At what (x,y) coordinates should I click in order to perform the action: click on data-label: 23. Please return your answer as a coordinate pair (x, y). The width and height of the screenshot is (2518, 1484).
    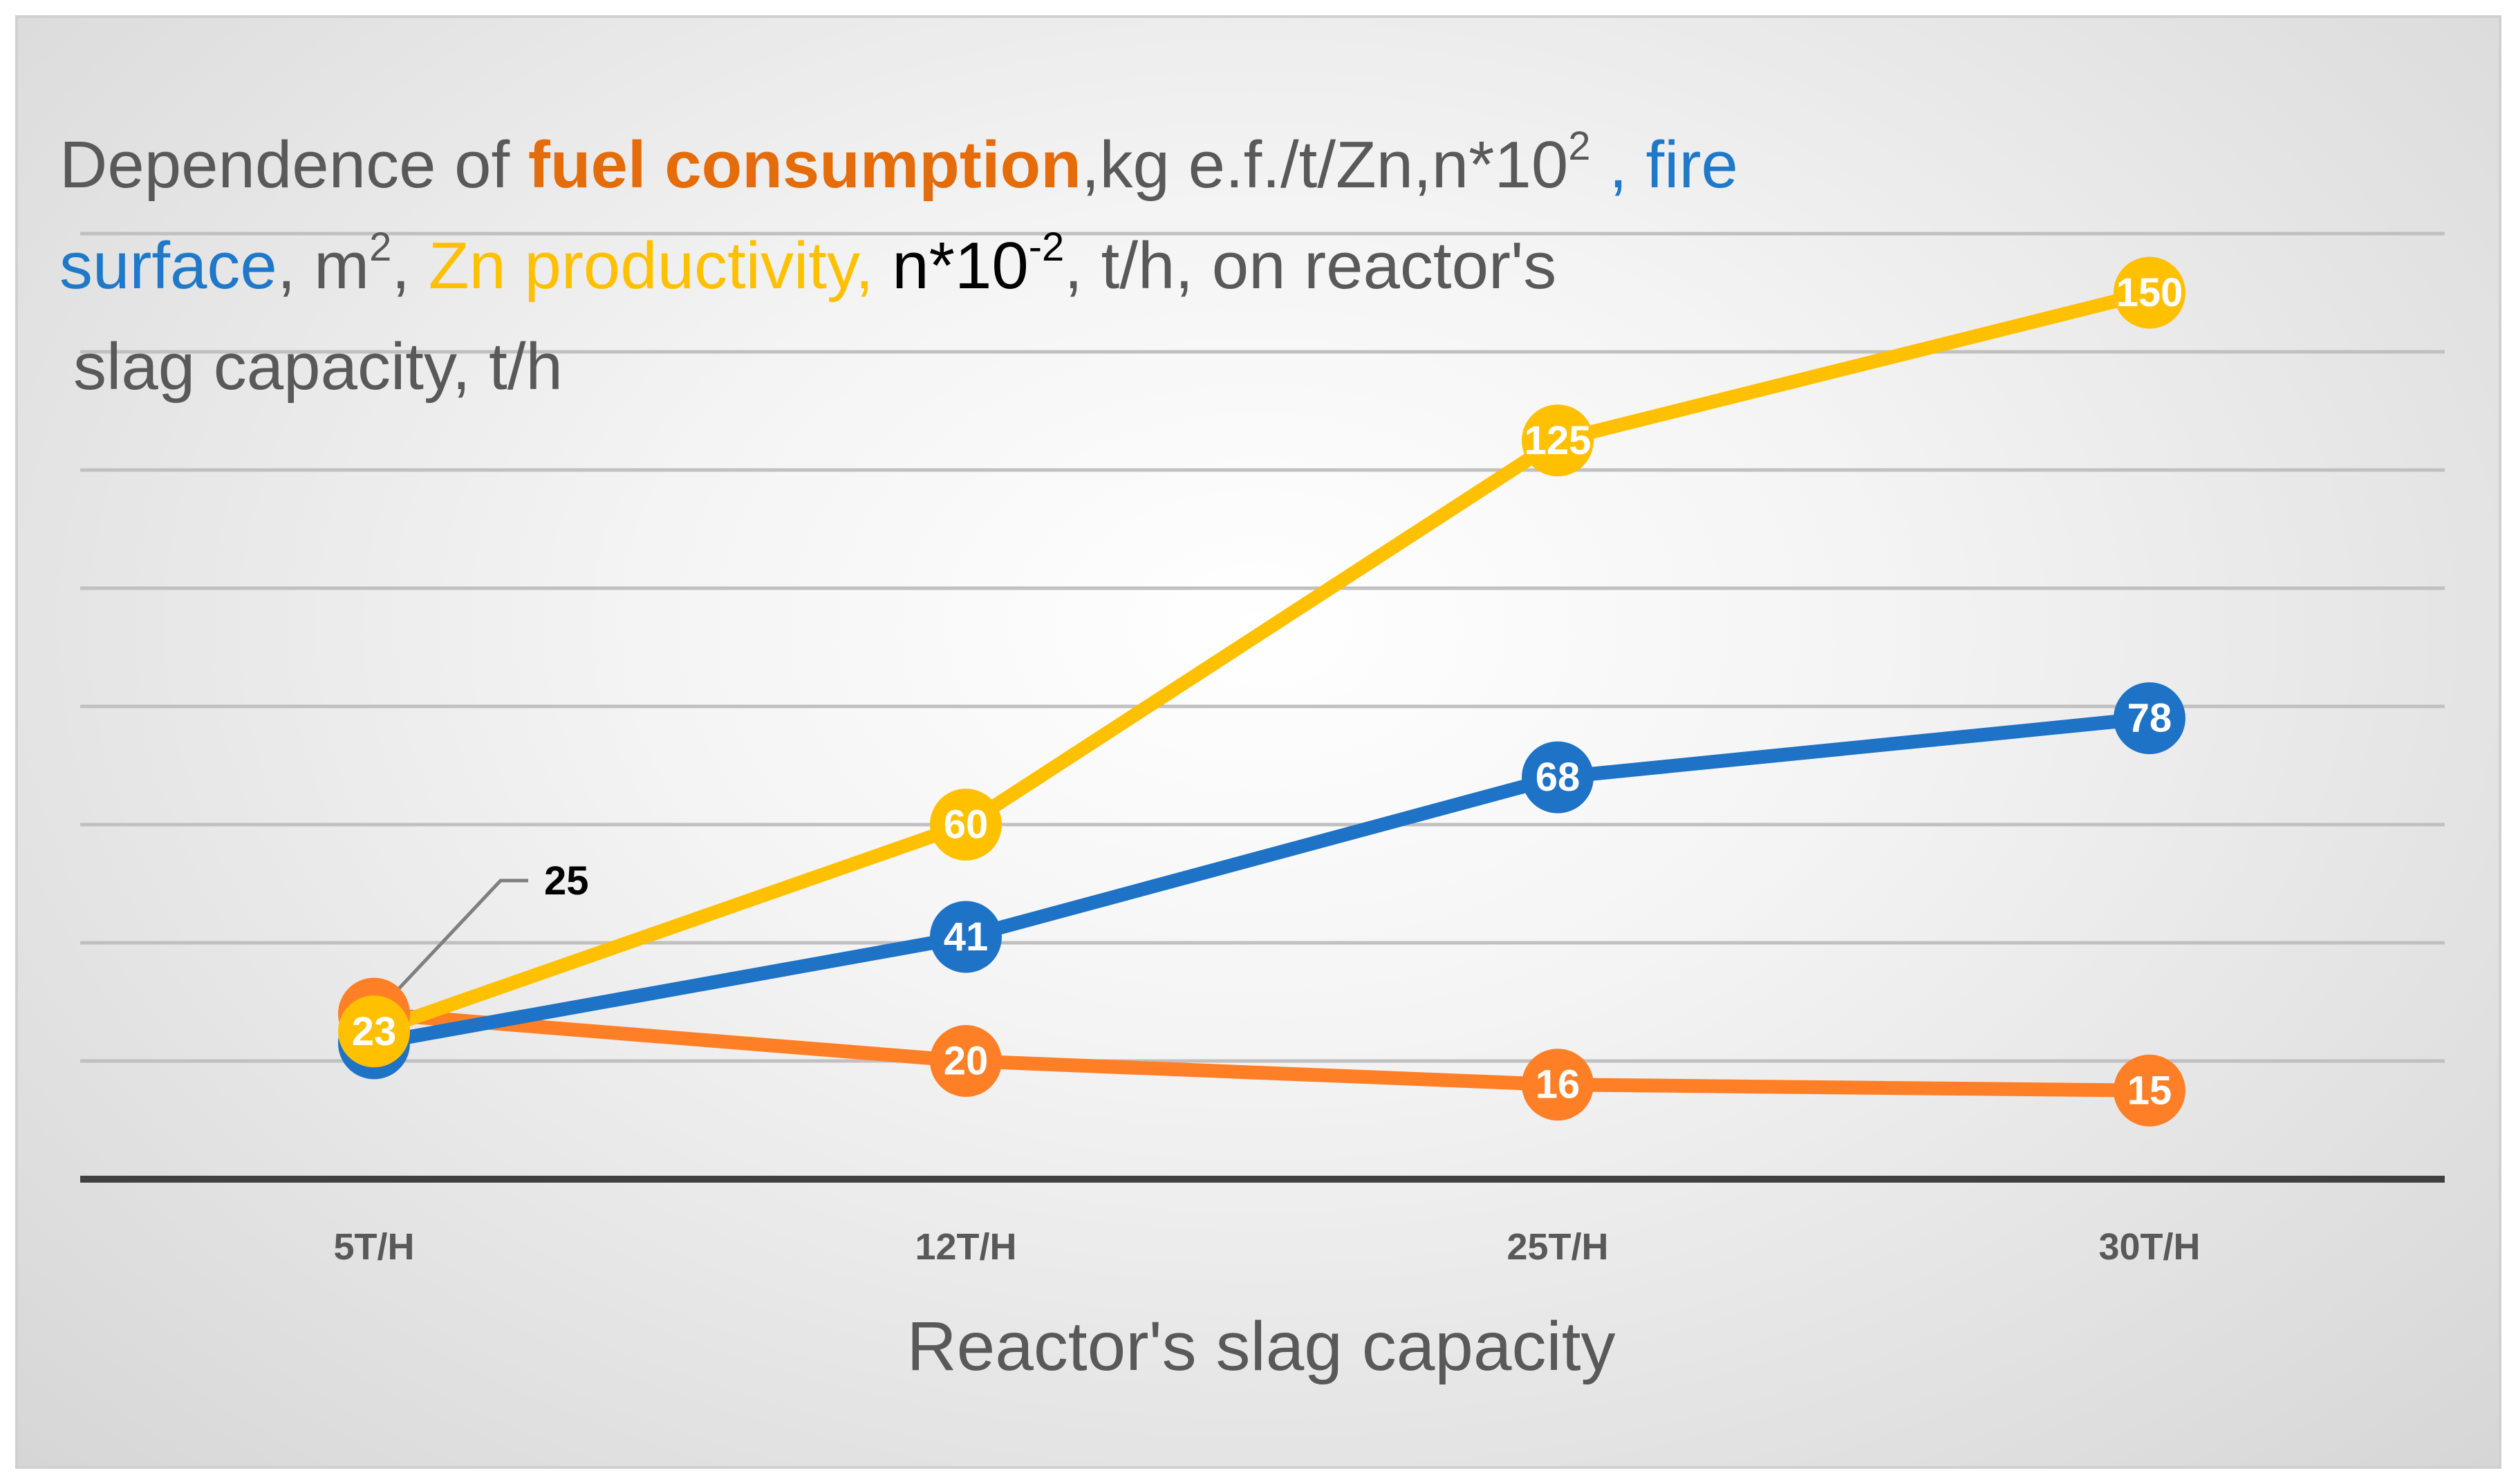
    Looking at the image, I should click on (374, 1031).